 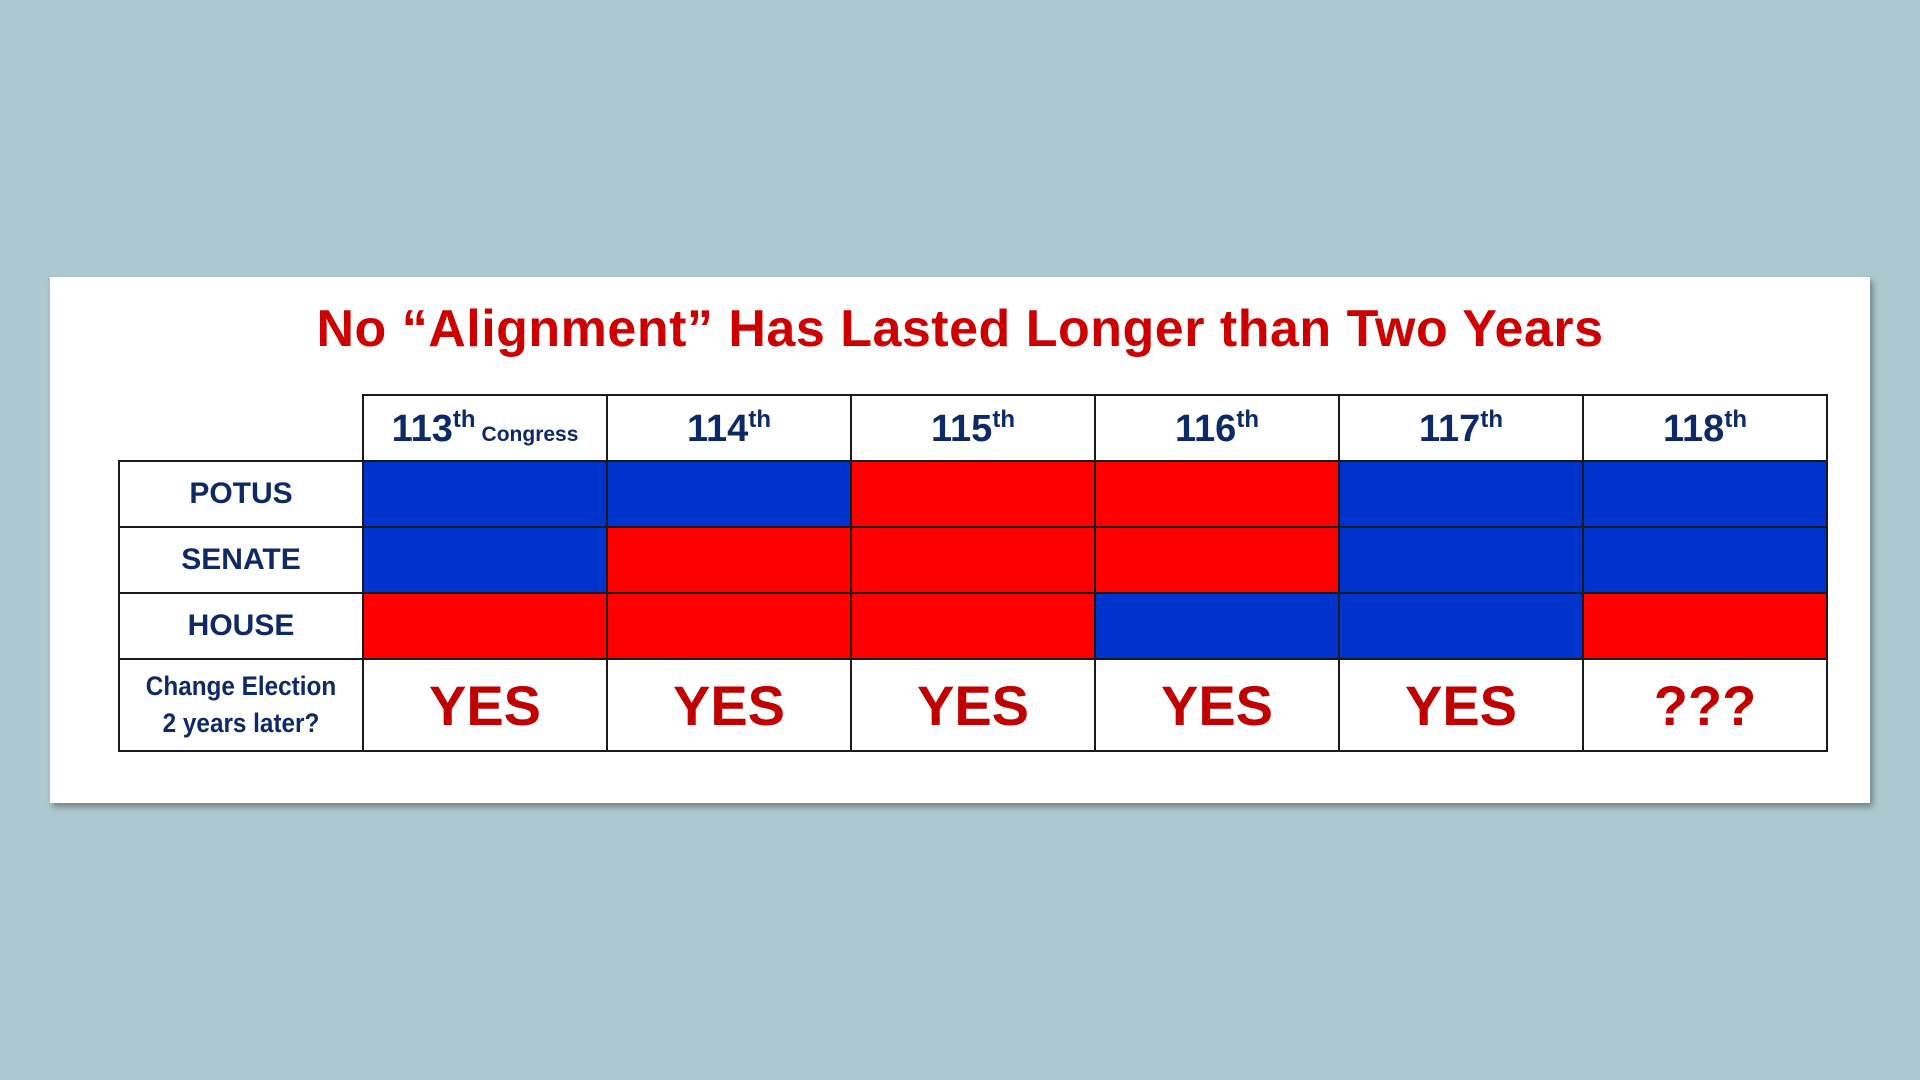 What do you see at coordinates (1450, 428) in the screenshot?
I see `congress-number: 117` at bounding box center [1450, 428].